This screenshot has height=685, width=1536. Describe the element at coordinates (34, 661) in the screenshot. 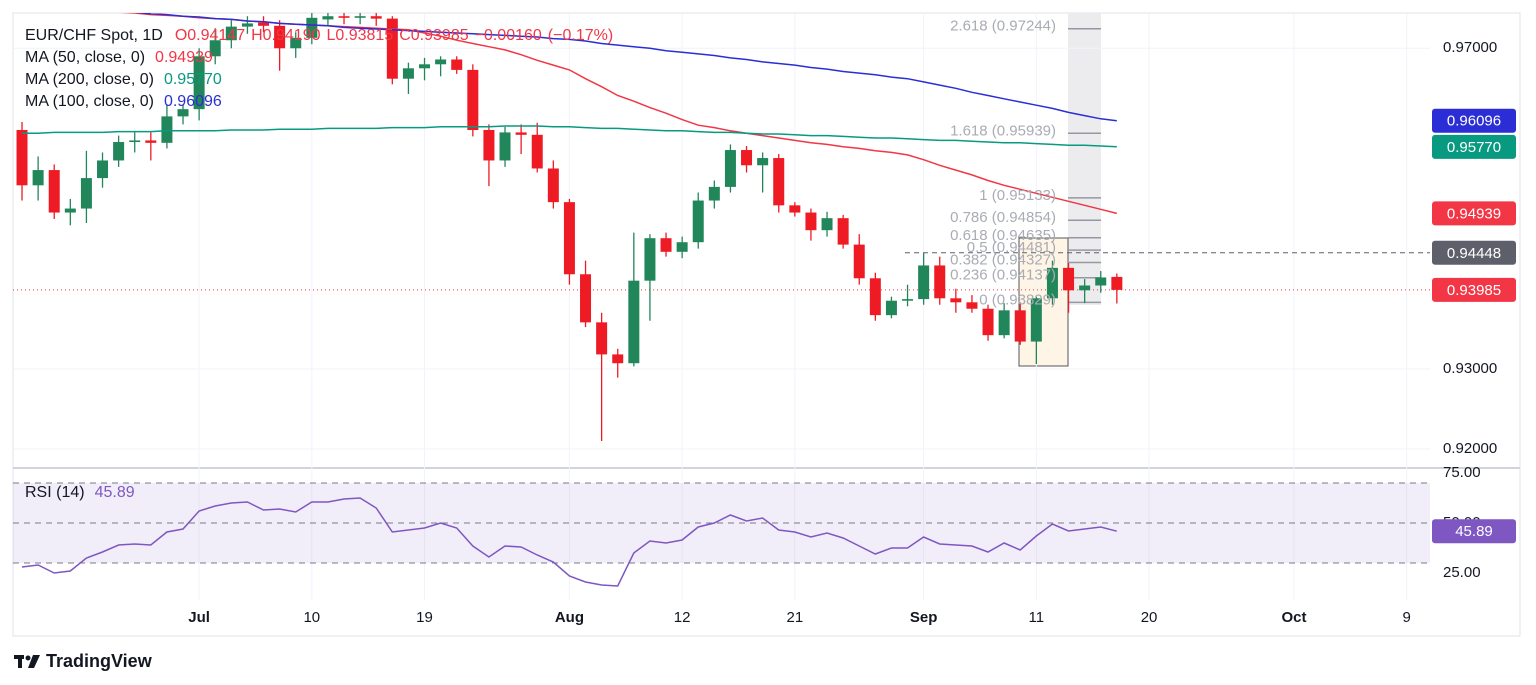

I see `logo-slash` at that location.